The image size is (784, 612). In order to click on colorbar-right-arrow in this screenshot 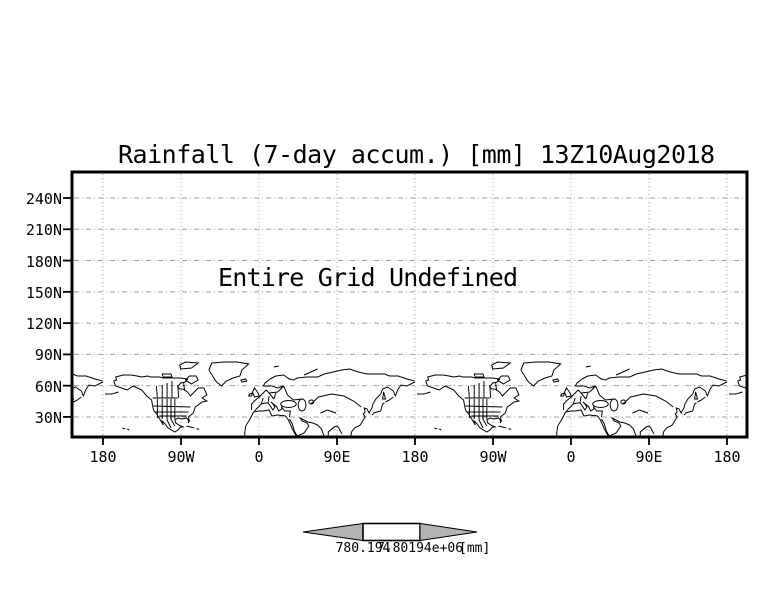, I will do `click(448, 532)`.